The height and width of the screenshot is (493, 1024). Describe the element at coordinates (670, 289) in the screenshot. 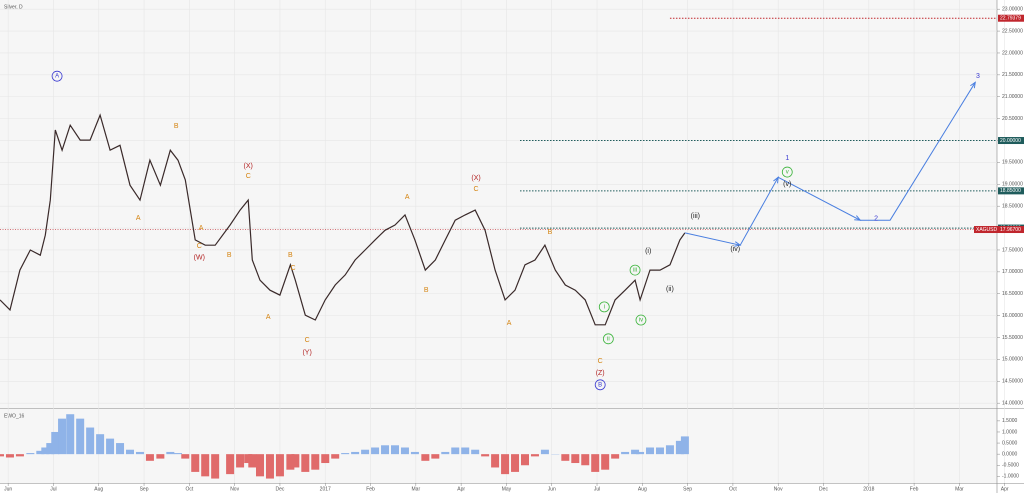

I see `wave-label: (ii)` at that location.